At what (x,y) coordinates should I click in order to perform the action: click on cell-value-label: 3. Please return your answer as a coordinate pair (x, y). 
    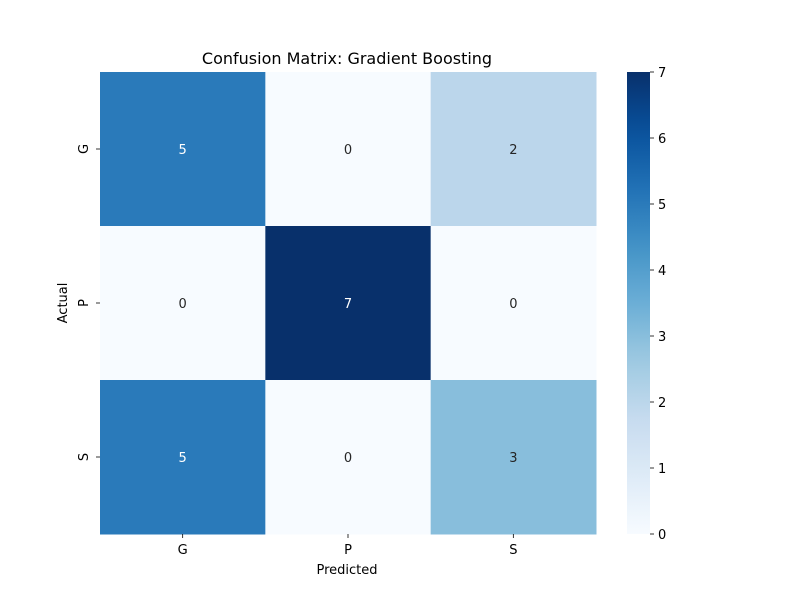
    Looking at the image, I should click on (513, 458).